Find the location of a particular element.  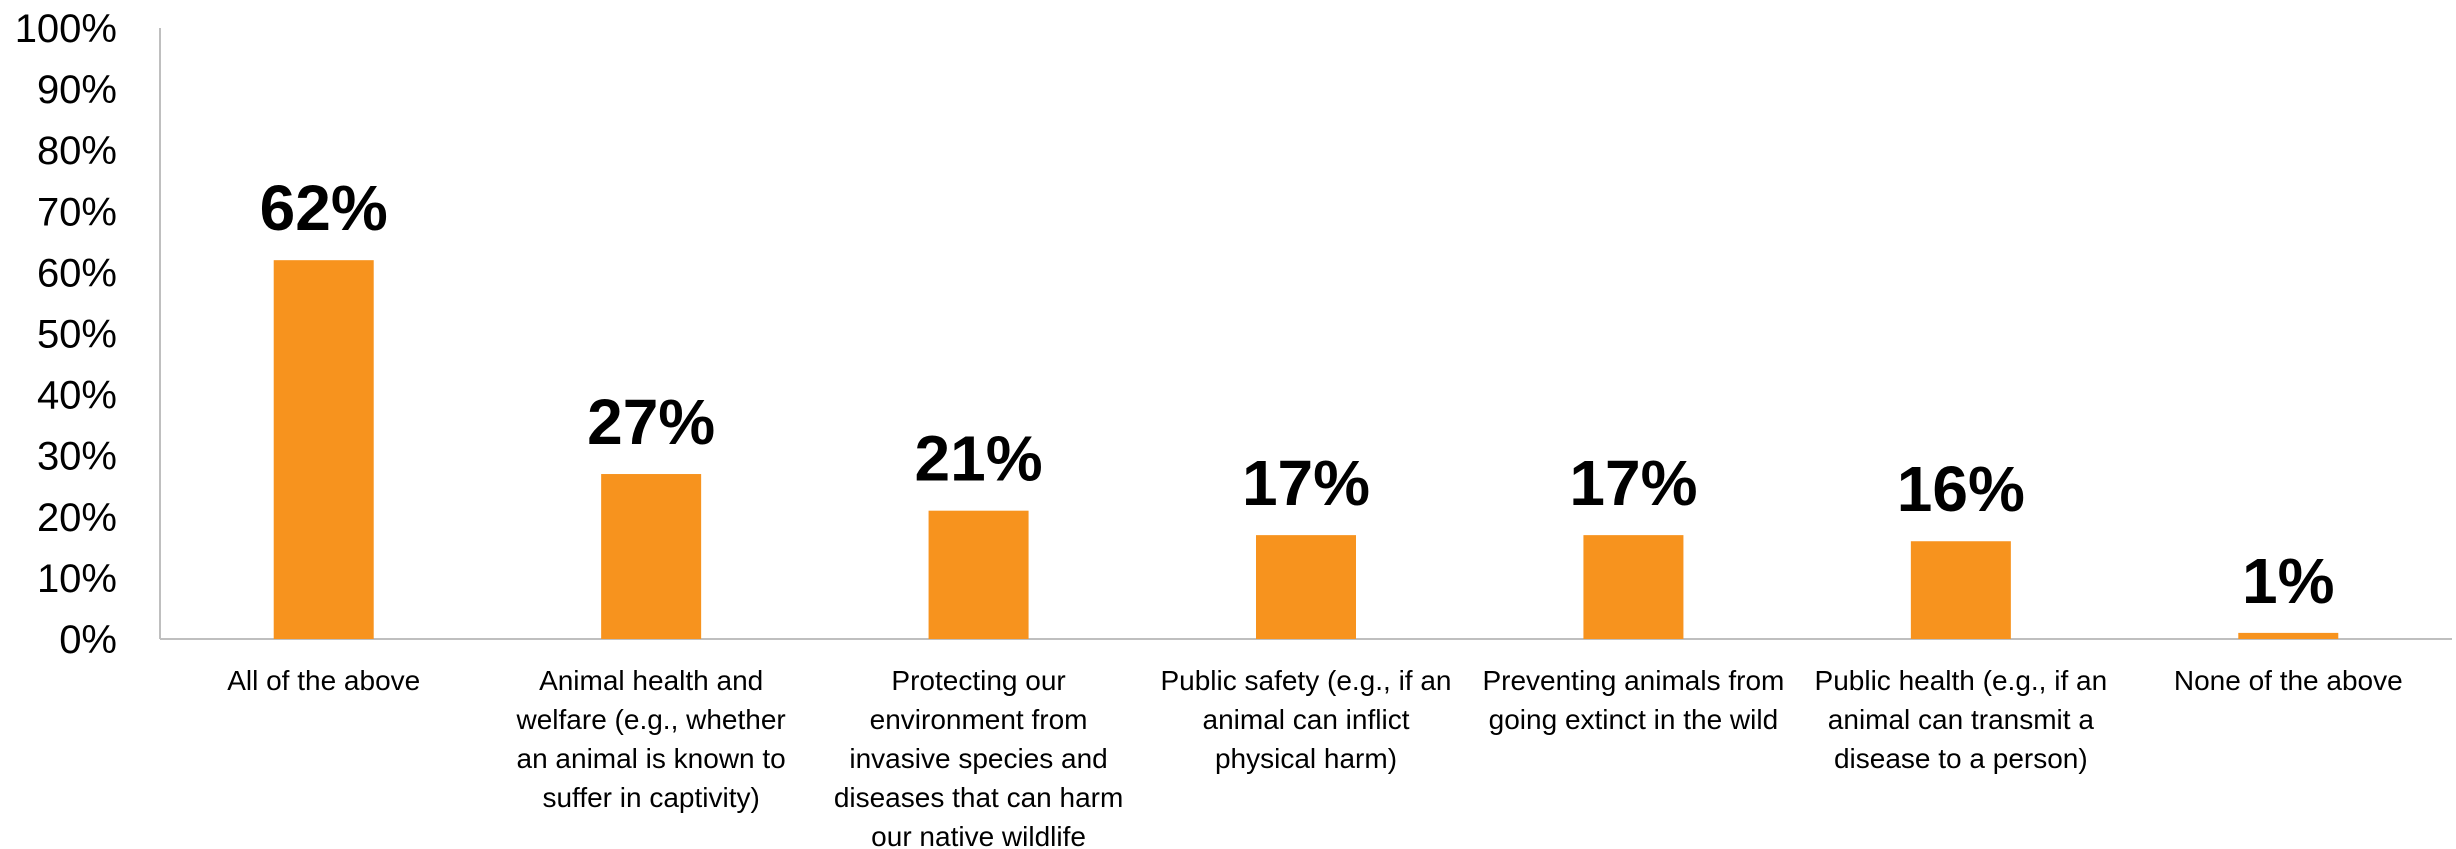

data-label: 16% is located at coordinates (1961, 489).